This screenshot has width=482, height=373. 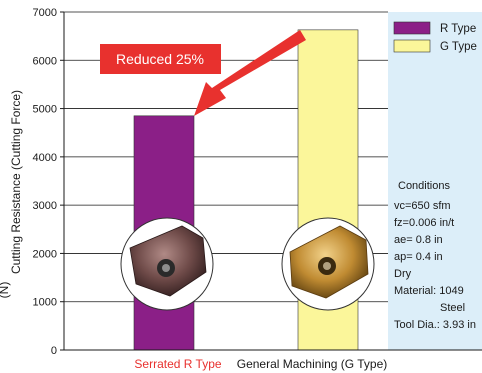 What do you see at coordinates (403, 274) in the screenshot?
I see `condition-dry: Dry` at bounding box center [403, 274].